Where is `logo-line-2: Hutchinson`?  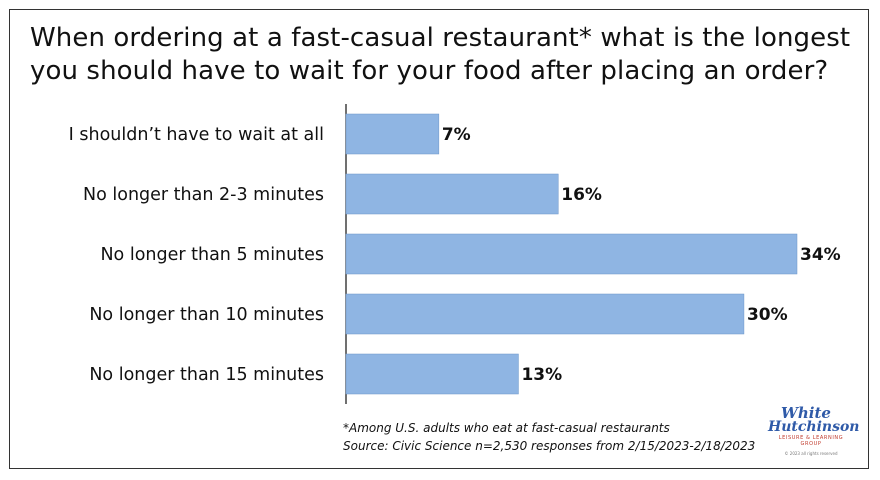
logo-line-2: Hutchinson is located at coordinates (814, 427).